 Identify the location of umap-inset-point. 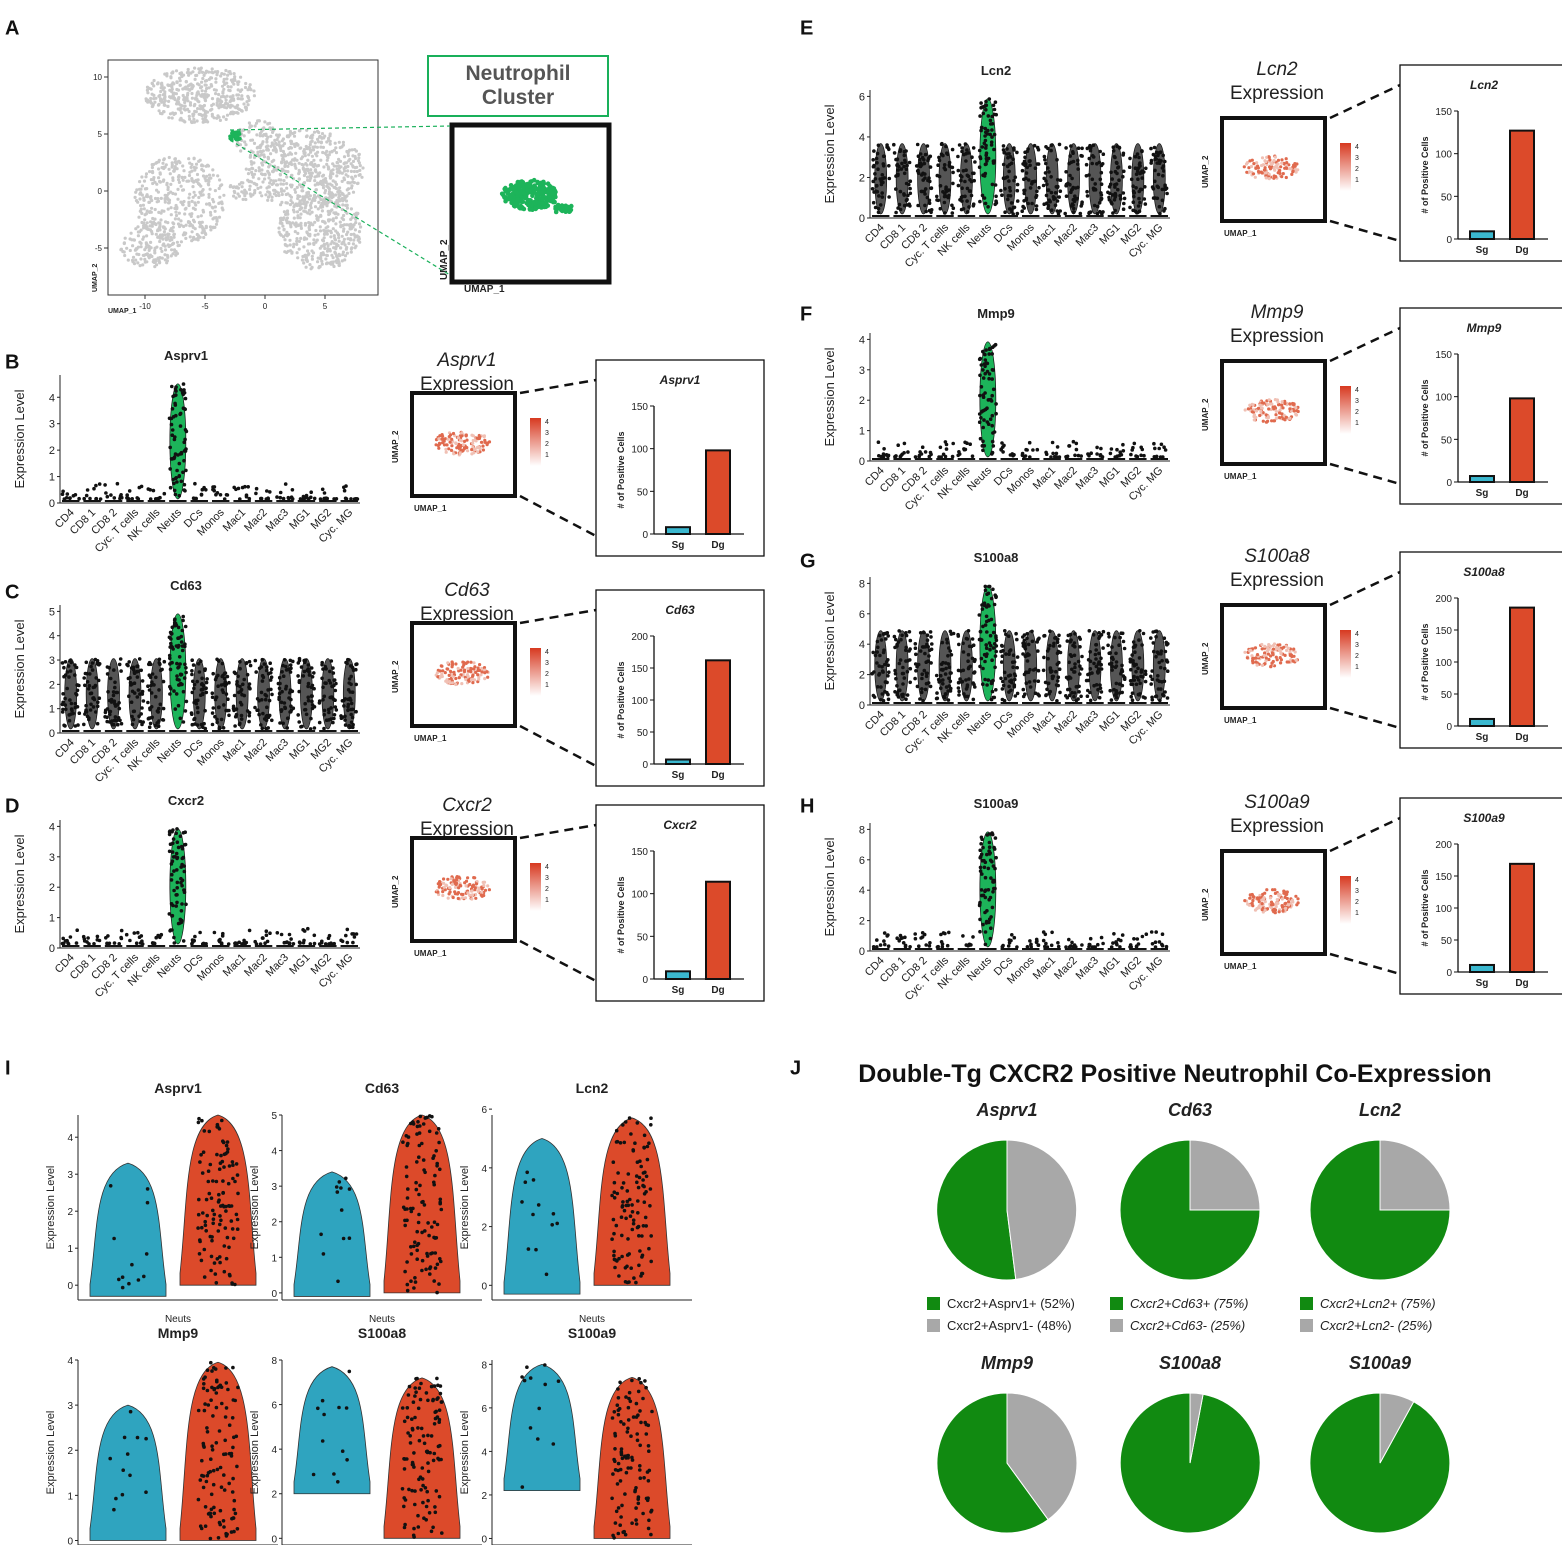
(506, 197).